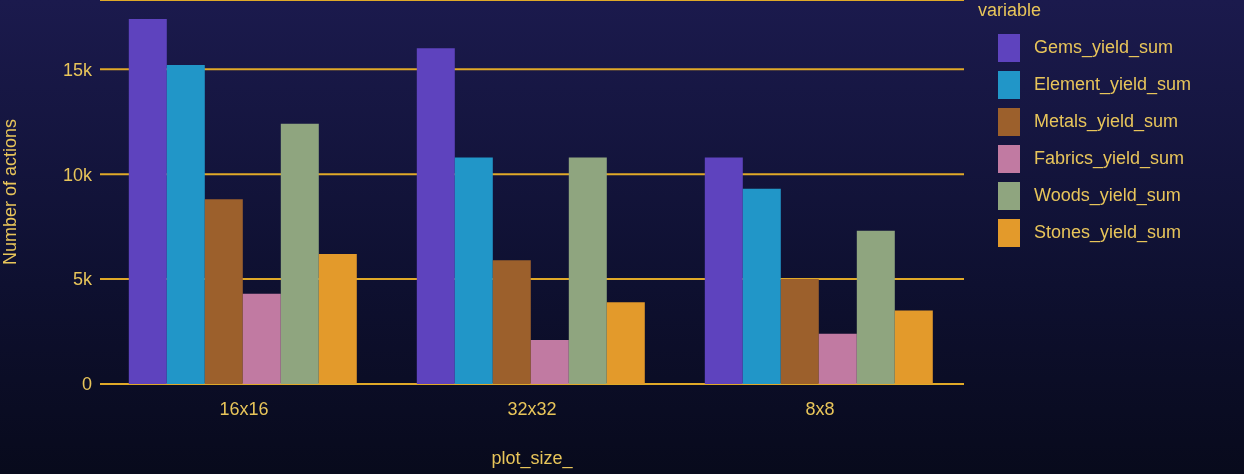 The width and height of the screenshot is (1244, 474). What do you see at coordinates (1010, 10) in the screenshot?
I see `legend-title: variable` at bounding box center [1010, 10].